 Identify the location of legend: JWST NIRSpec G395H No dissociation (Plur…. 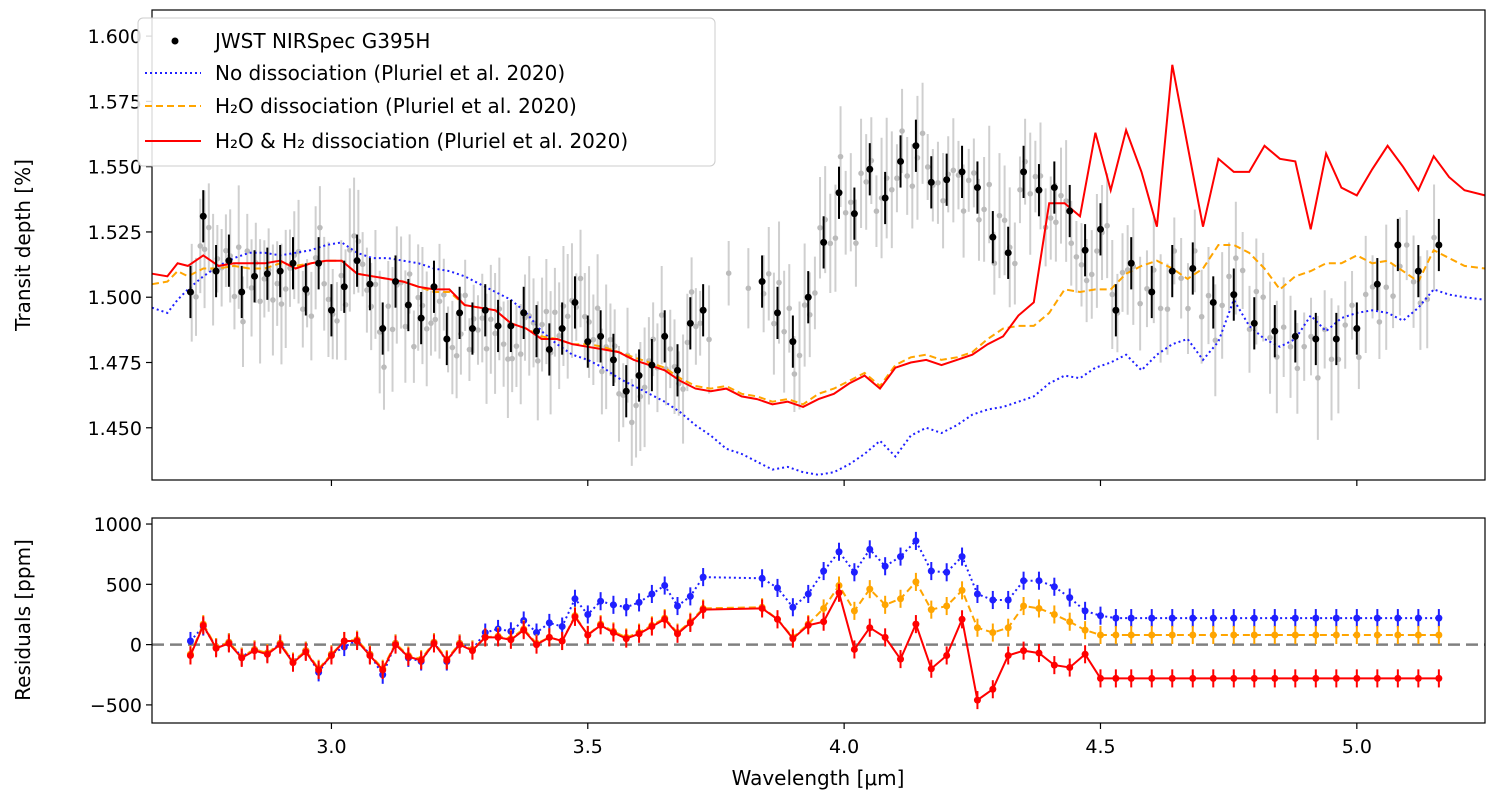
(426, 92).